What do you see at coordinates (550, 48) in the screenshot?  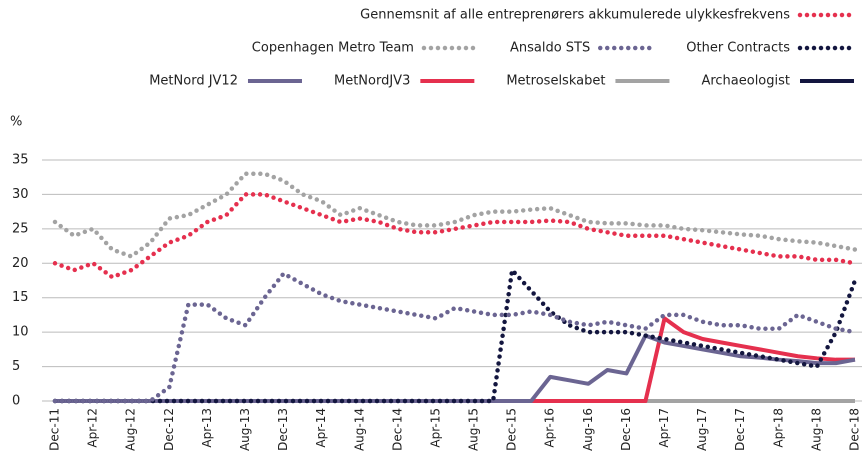 I see `legend-label: Ansaldo STS` at bounding box center [550, 48].